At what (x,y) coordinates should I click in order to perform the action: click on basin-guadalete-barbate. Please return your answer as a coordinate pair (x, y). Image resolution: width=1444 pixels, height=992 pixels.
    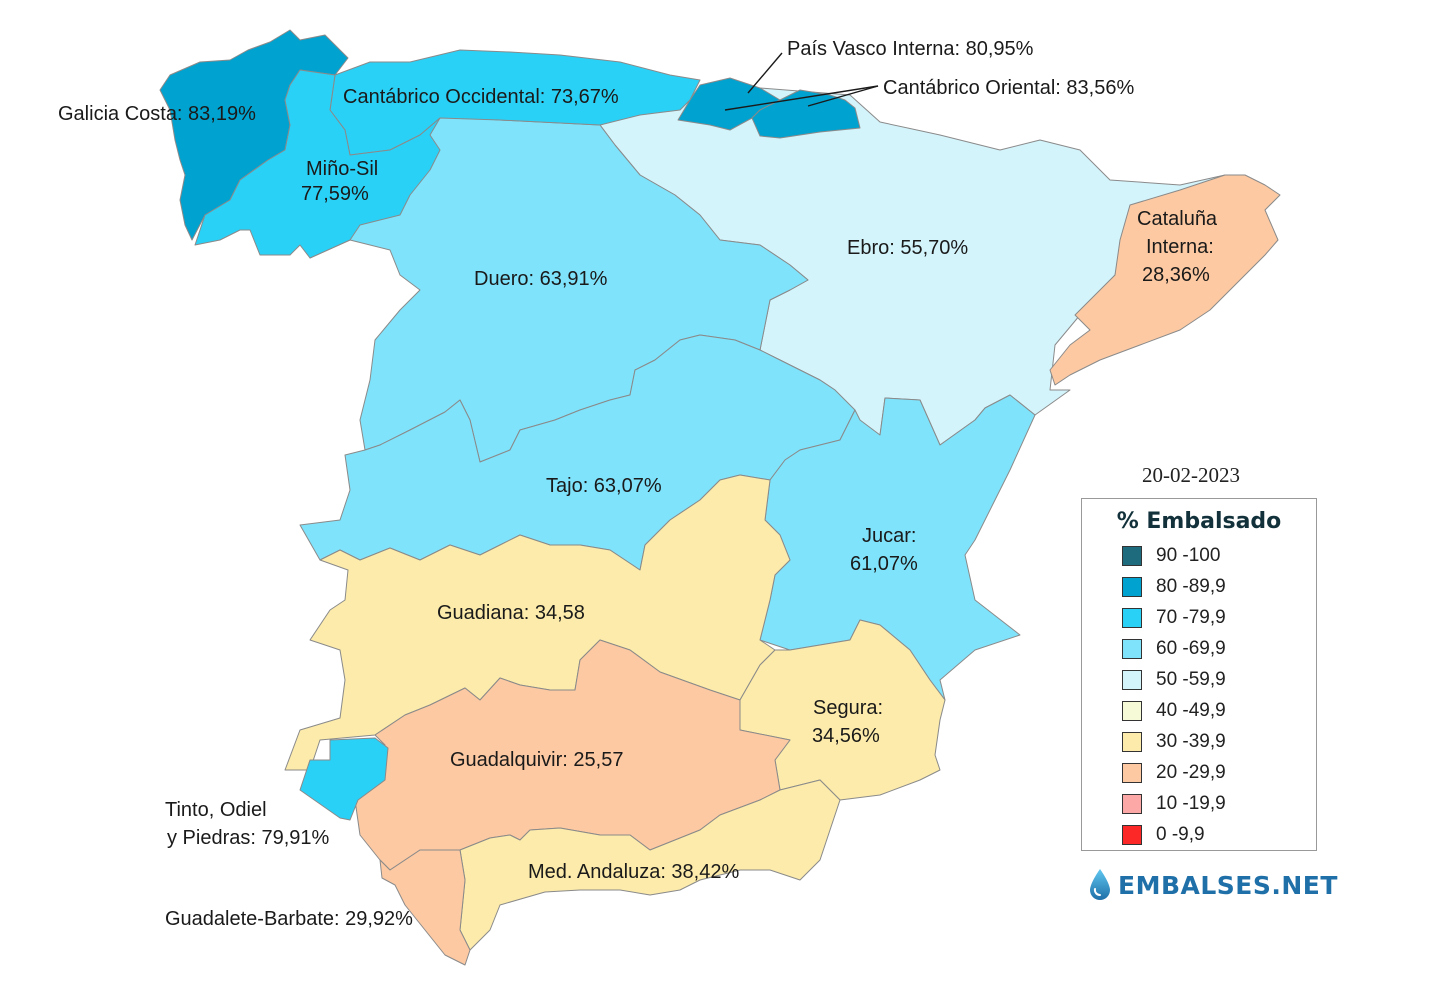
    Looking at the image, I should click on (425, 907).